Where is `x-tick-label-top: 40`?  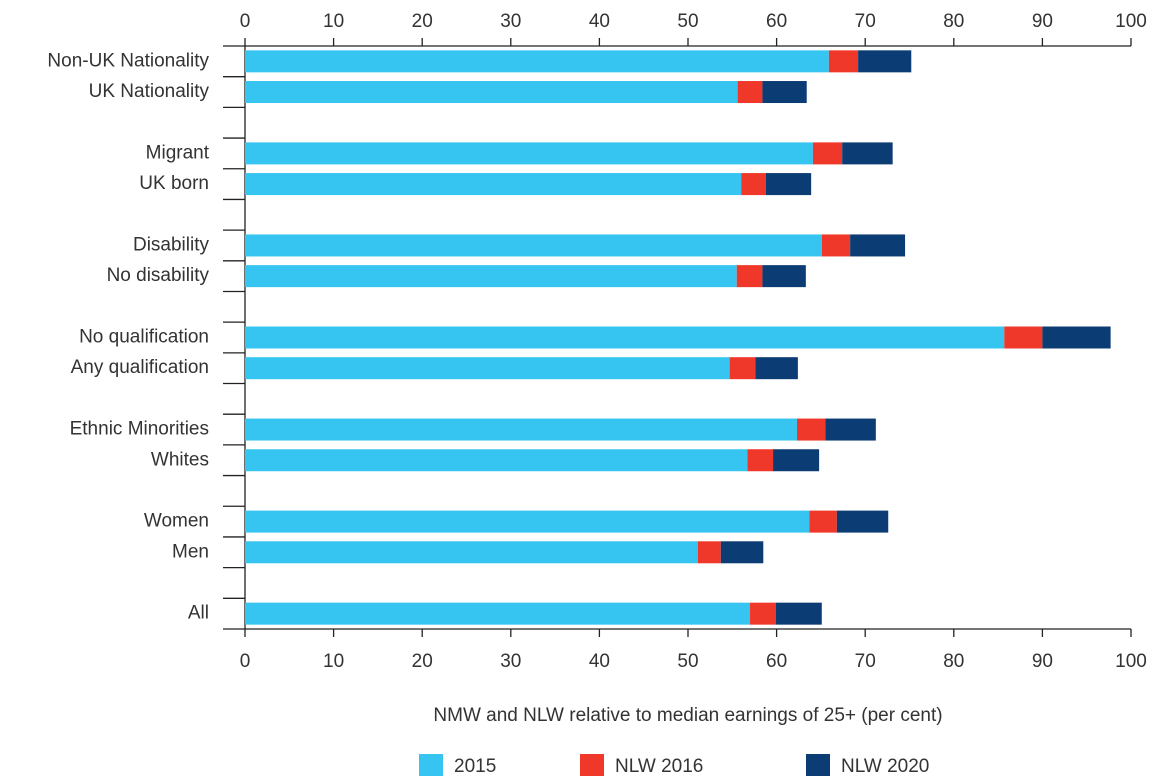 x-tick-label-top: 40 is located at coordinates (599, 21).